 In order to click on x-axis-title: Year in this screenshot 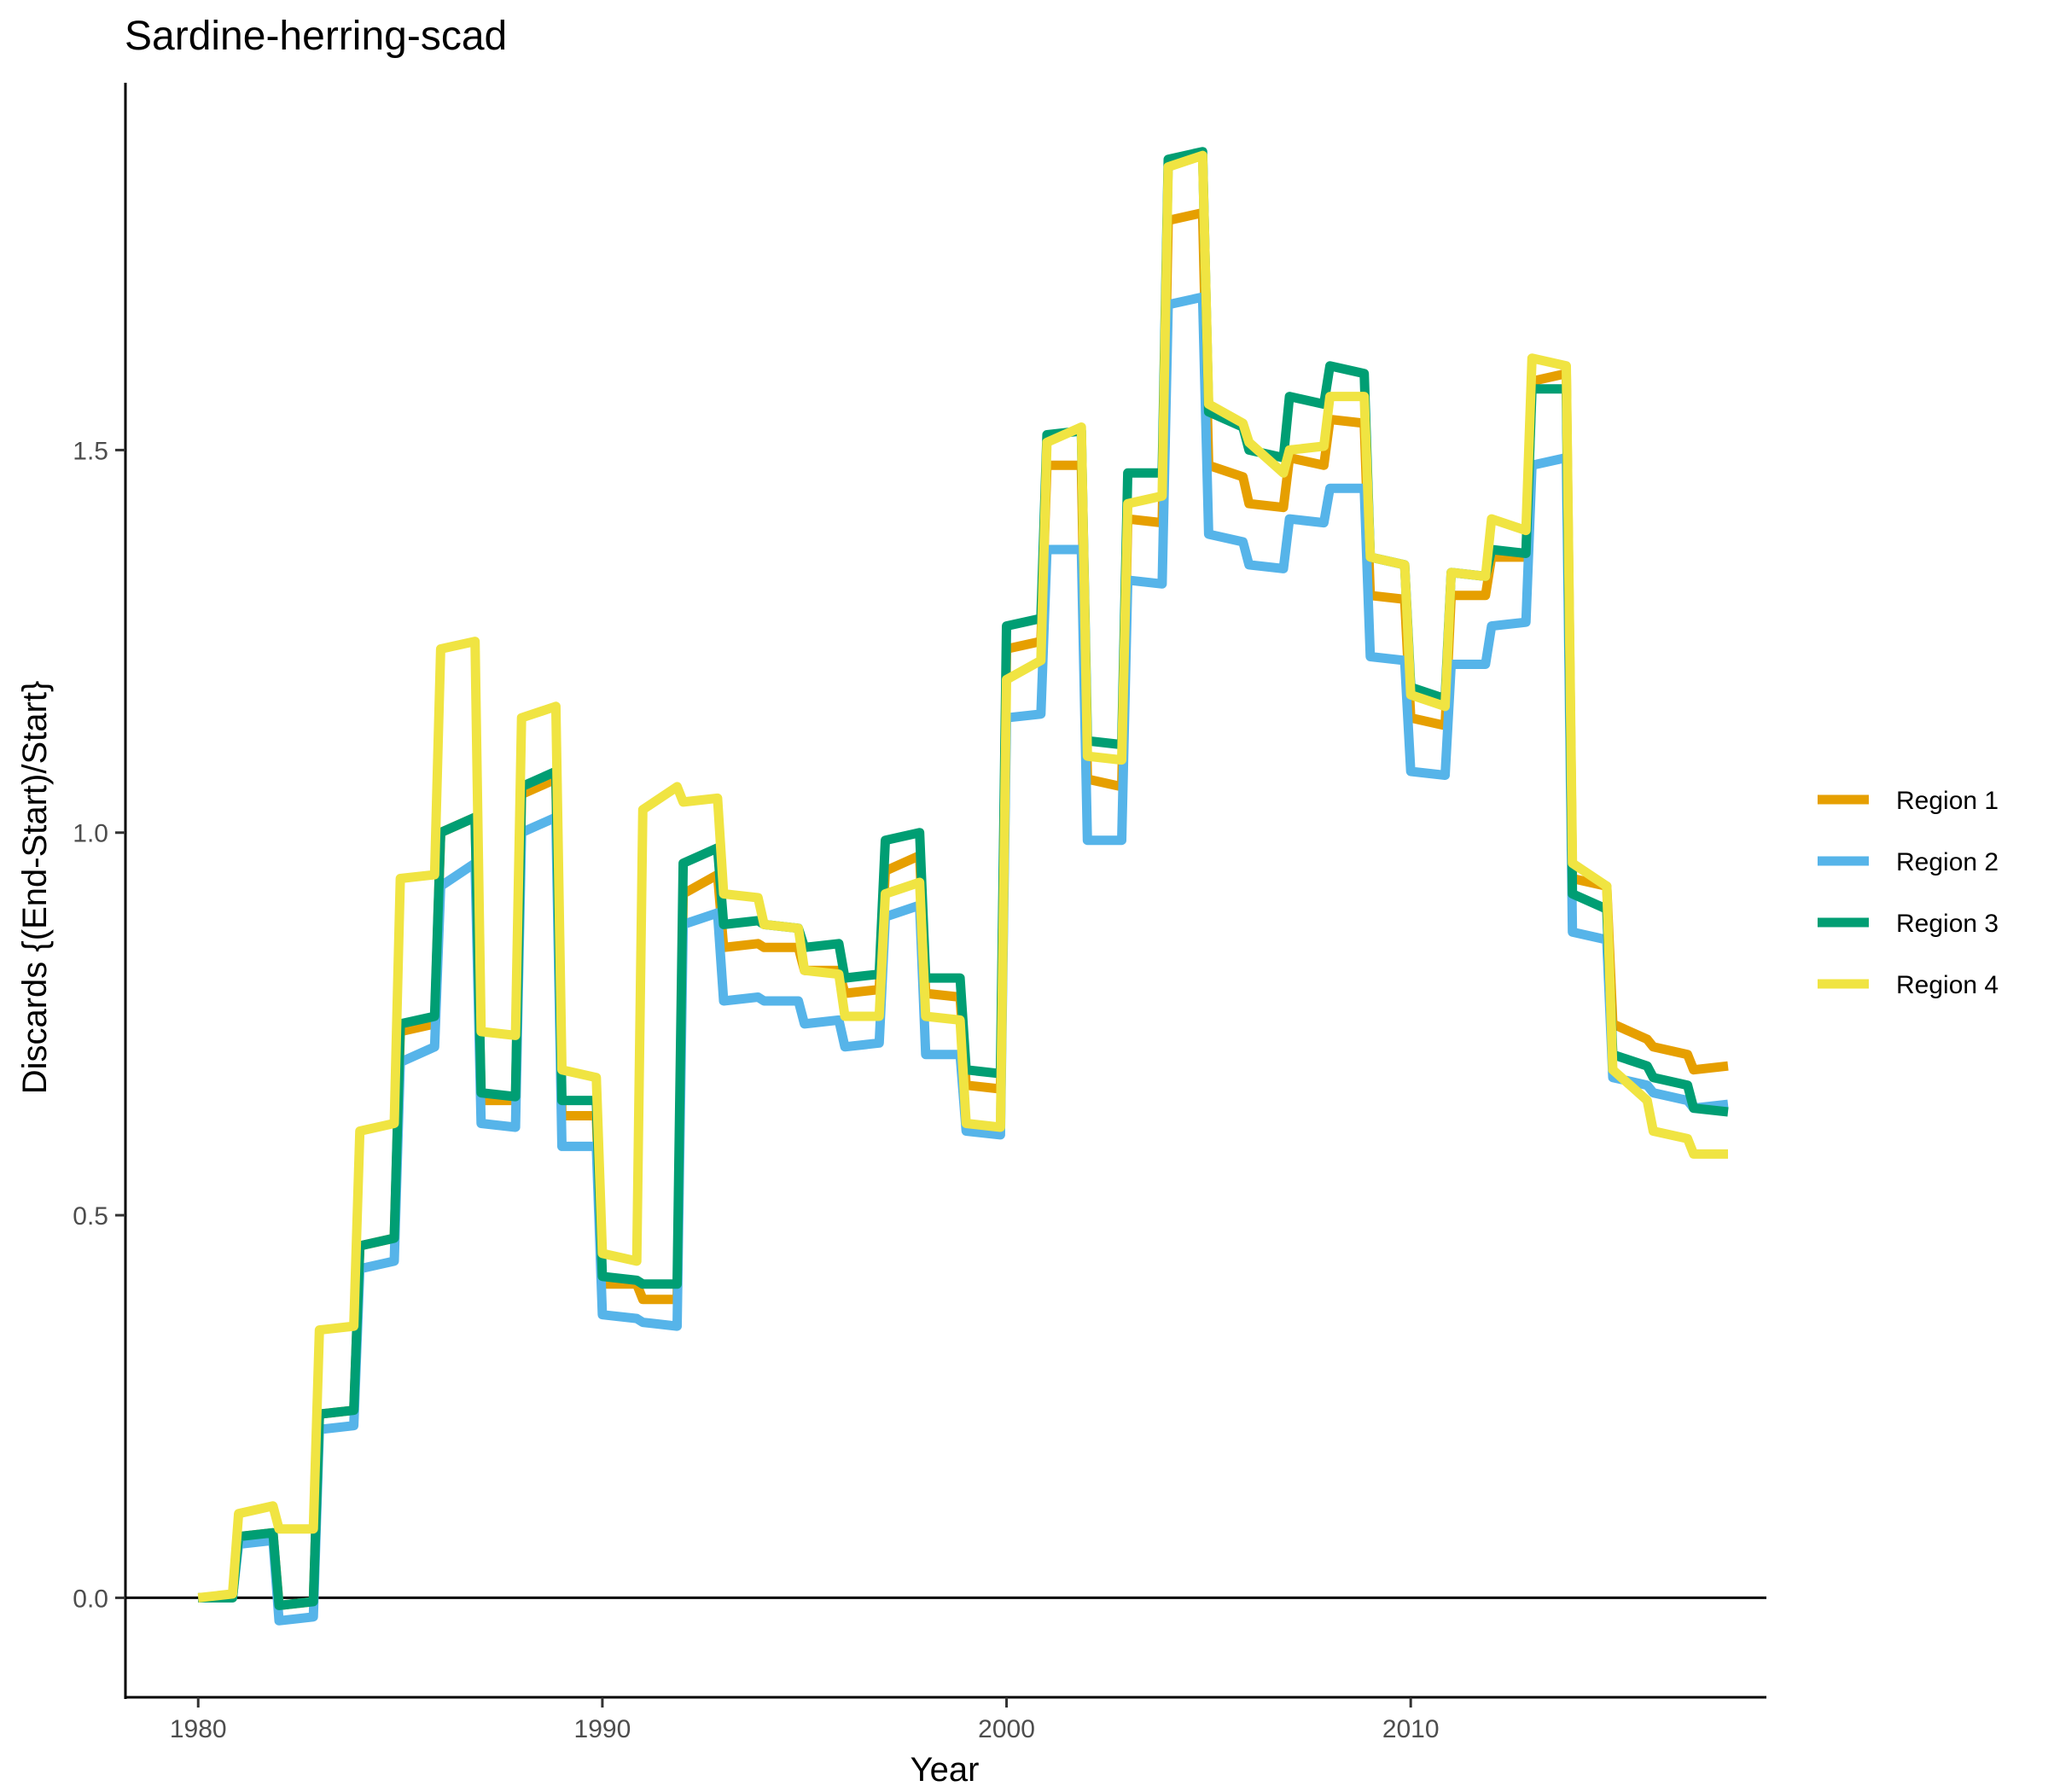, I will do `click(946, 1770)`.